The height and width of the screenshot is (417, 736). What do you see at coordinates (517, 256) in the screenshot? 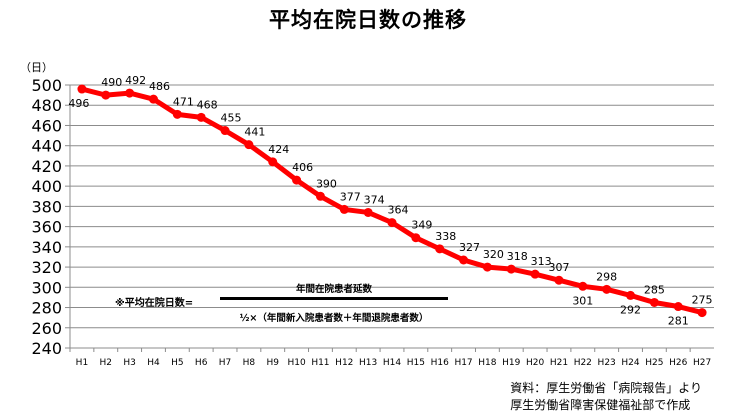
I see `data-label: 318` at bounding box center [517, 256].